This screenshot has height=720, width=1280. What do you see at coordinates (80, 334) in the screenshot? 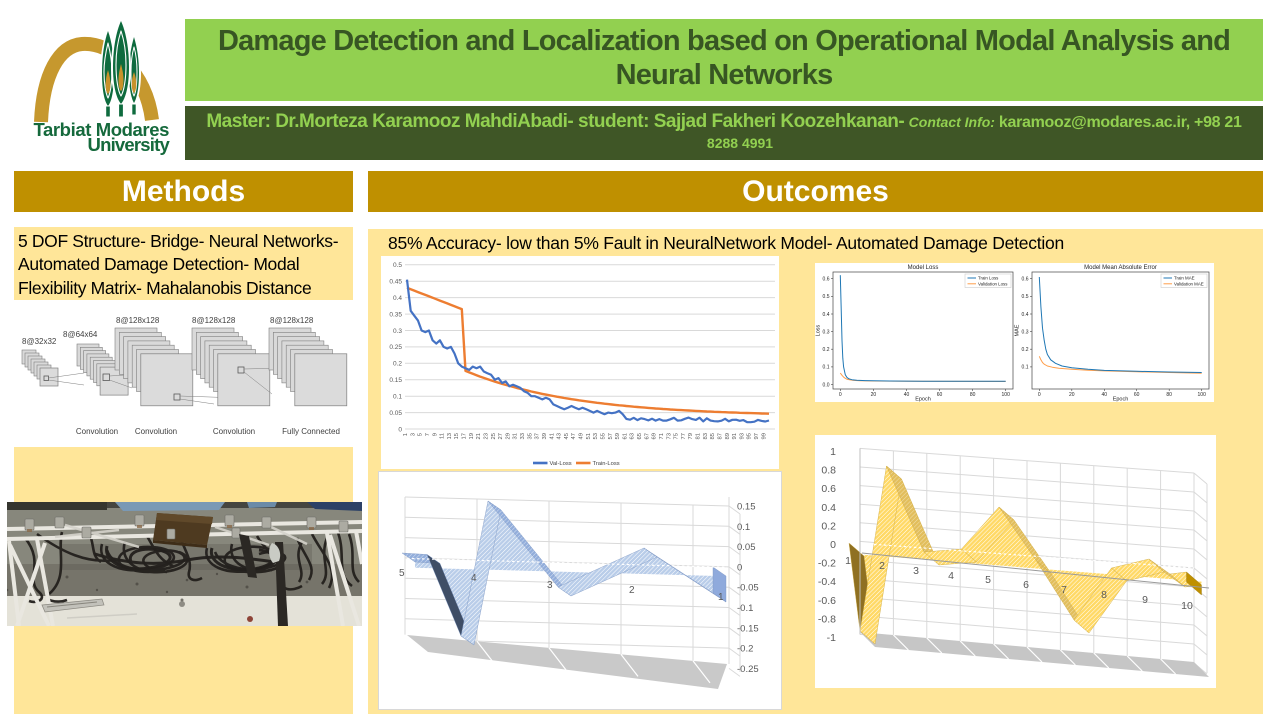
I see `svg-text: 8@64x64` at bounding box center [80, 334].